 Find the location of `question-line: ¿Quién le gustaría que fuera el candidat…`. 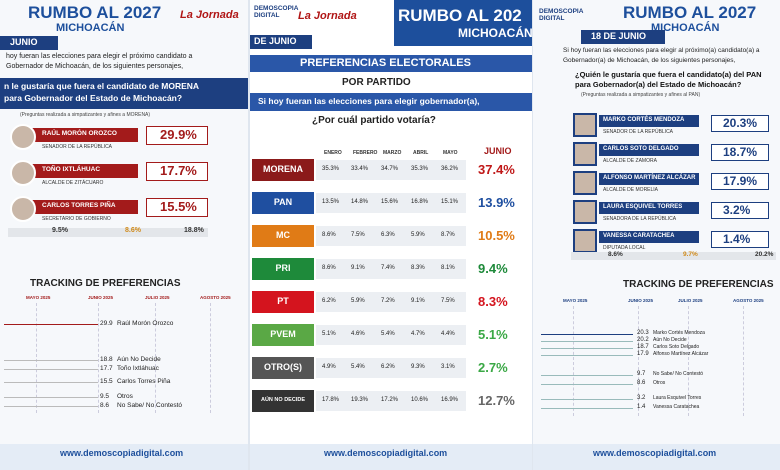

question-line: ¿Quién le gustaría que fuera el candidat… is located at coordinates (668, 74).